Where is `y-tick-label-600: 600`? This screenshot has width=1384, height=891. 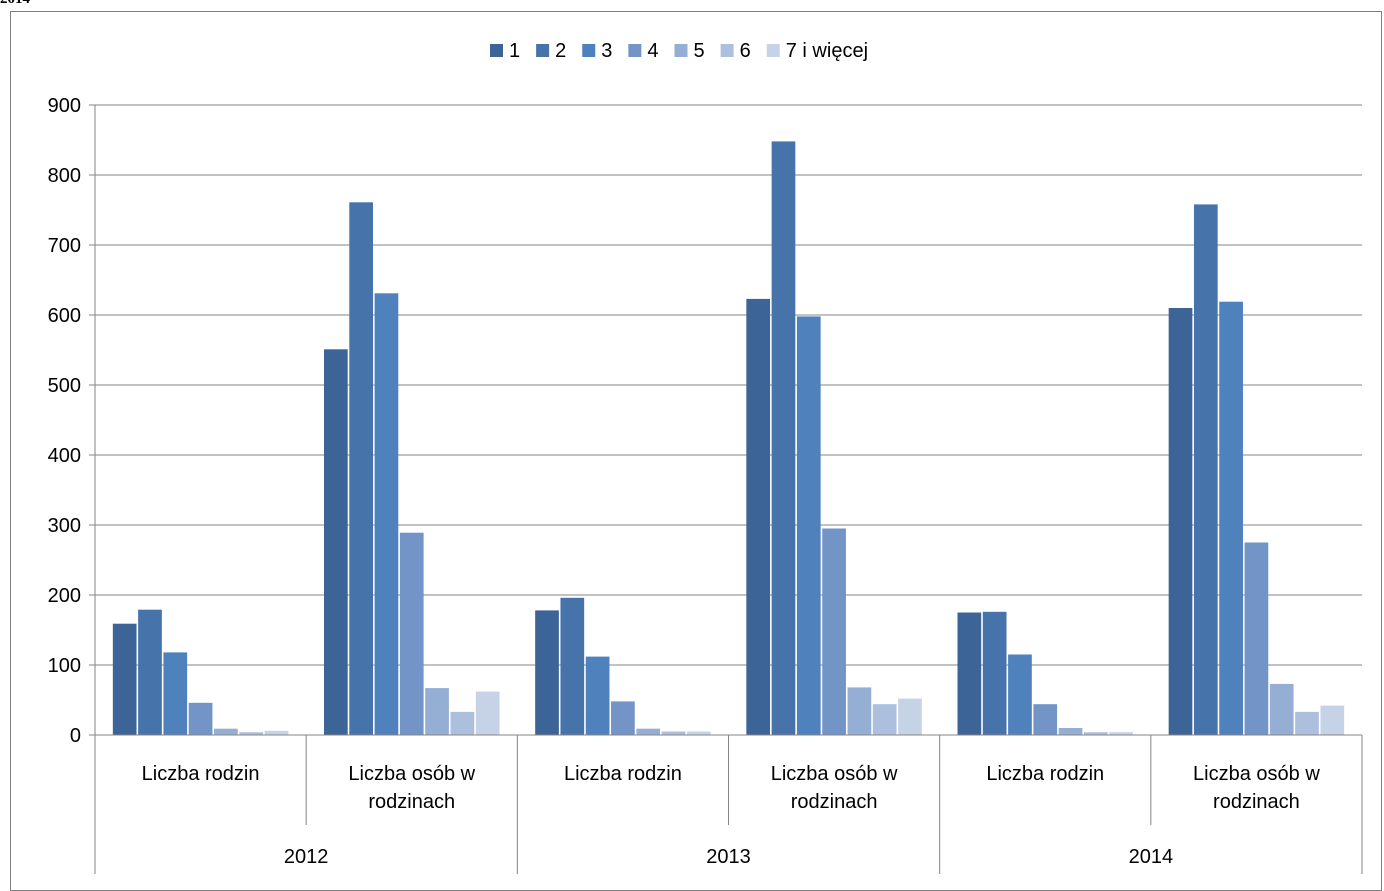 y-tick-label-600: 600 is located at coordinates (64, 316).